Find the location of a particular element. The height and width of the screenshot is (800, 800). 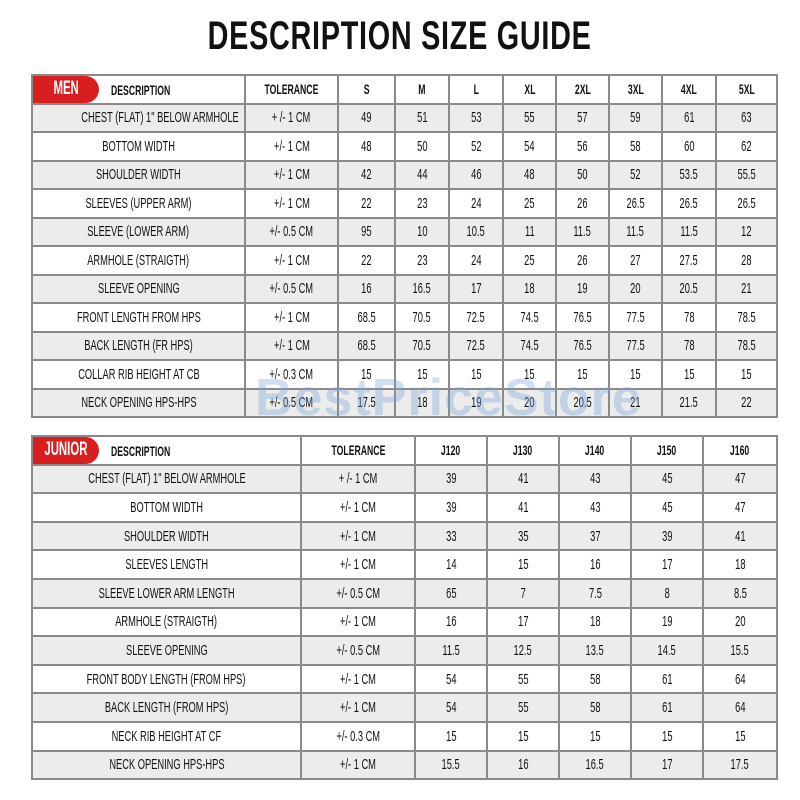

row-tolerance: + /- 1 CM is located at coordinates (291, 117).